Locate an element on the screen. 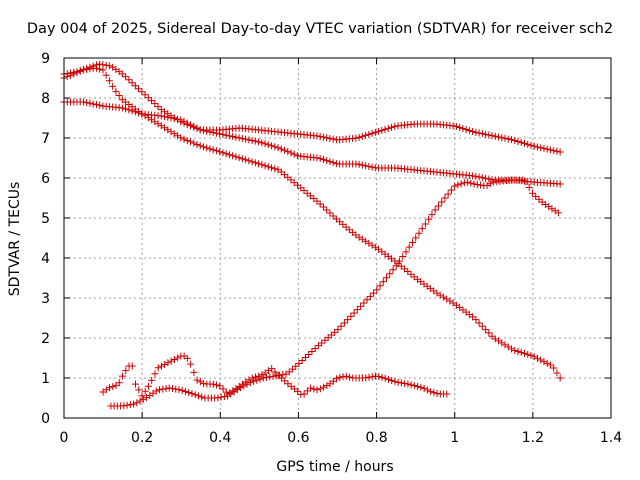 This screenshot has height=480, width=640. y-tick-label: 9 is located at coordinates (45, 59).